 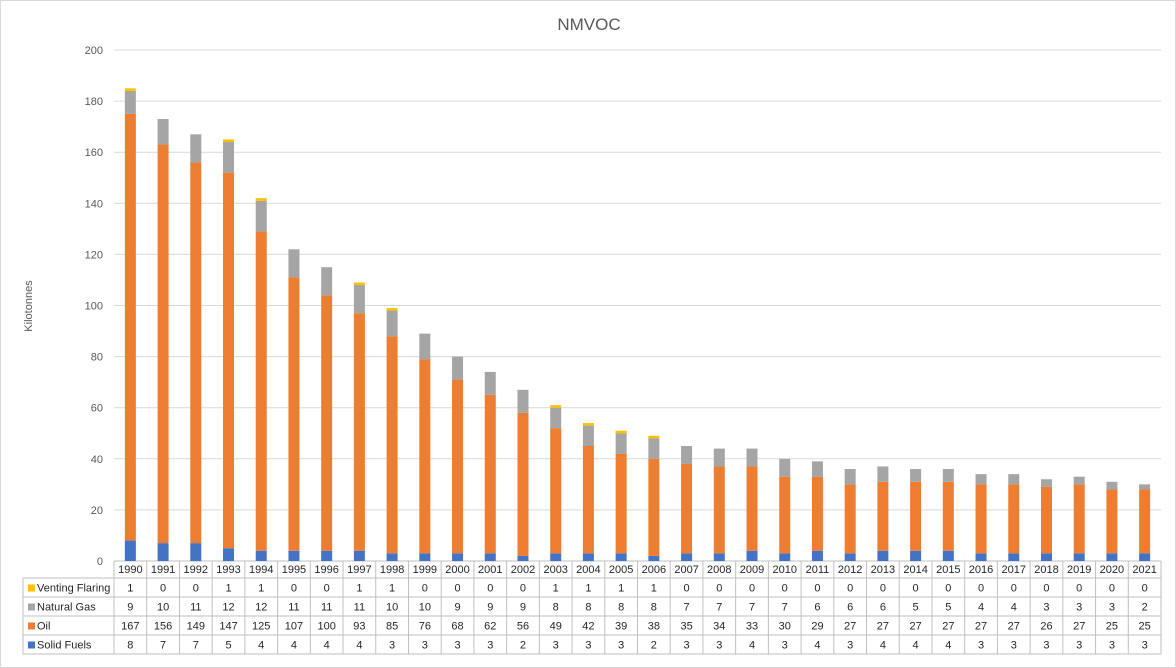 I want to click on x-tick-label: 2005, so click(x=621, y=570).